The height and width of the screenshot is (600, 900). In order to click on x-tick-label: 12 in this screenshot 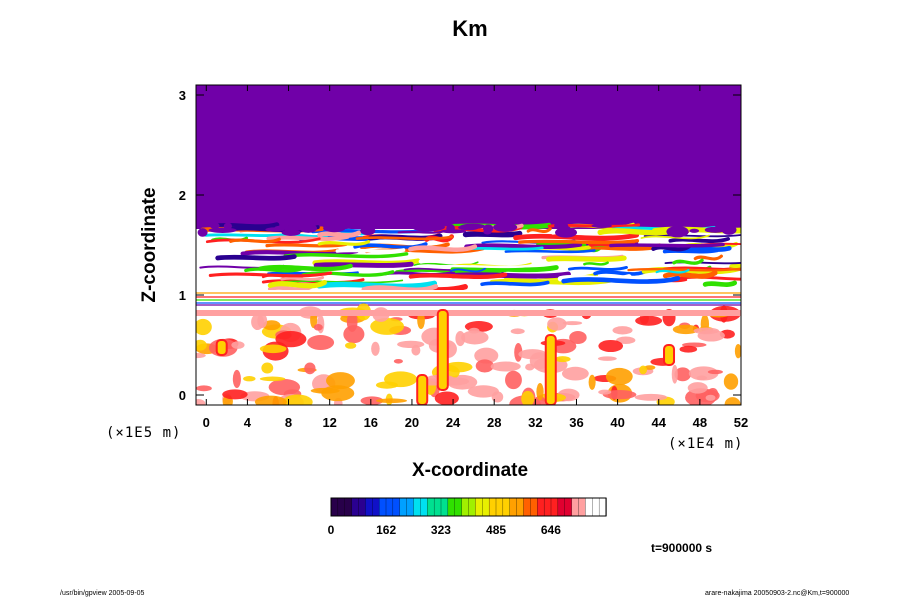, I will do `click(329, 422)`.